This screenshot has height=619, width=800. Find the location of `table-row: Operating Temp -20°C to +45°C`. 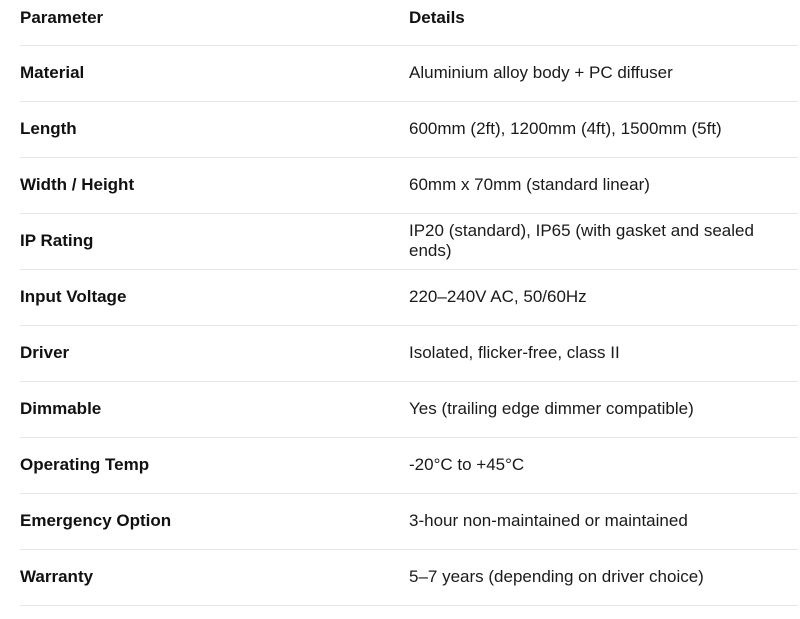

table-row: Operating Temp -20°C to +45°C is located at coordinates (409, 465).